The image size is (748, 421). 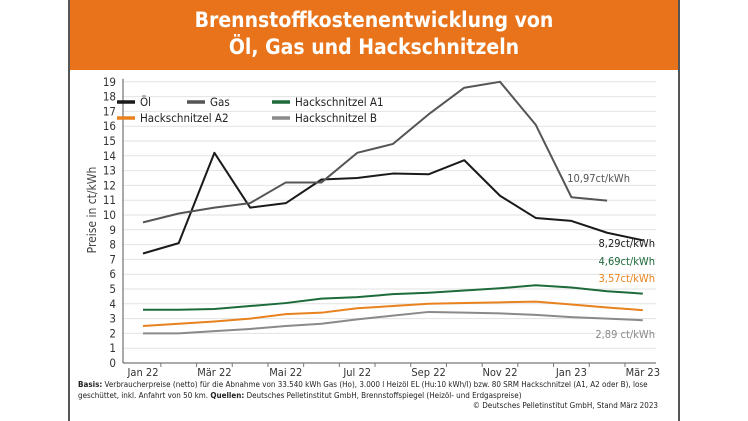 I want to click on y-tick-label: 1, so click(x=112, y=348).